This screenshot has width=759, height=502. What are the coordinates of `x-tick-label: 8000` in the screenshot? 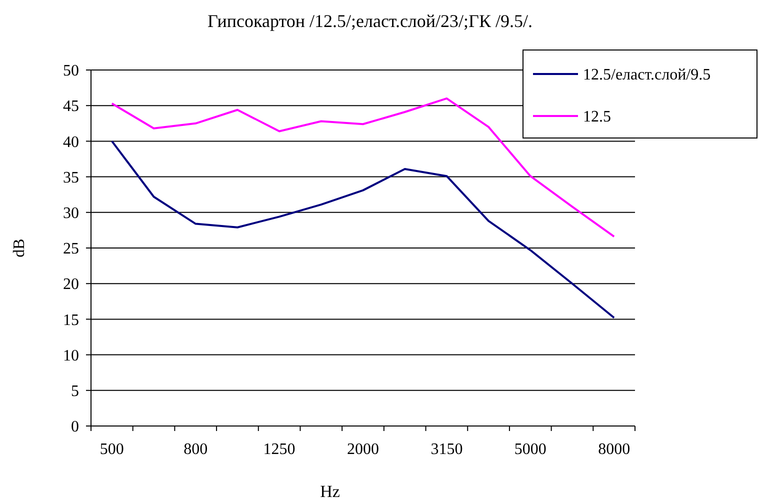 It's located at (614, 449).